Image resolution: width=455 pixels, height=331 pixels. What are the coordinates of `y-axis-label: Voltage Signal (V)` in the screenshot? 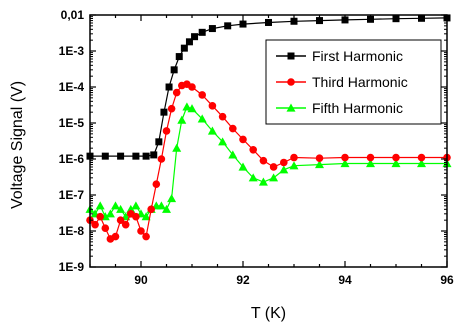 It's located at (17, 145).